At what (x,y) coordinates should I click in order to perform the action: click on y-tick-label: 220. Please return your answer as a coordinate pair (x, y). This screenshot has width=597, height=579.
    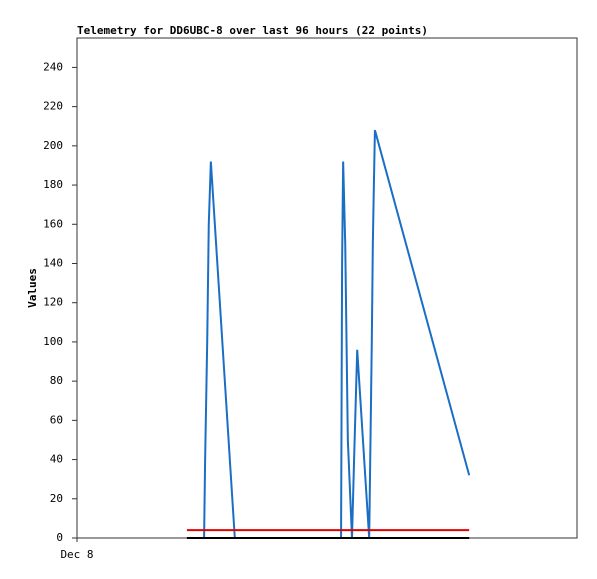
    Looking at the image, I should click on (53, 106).